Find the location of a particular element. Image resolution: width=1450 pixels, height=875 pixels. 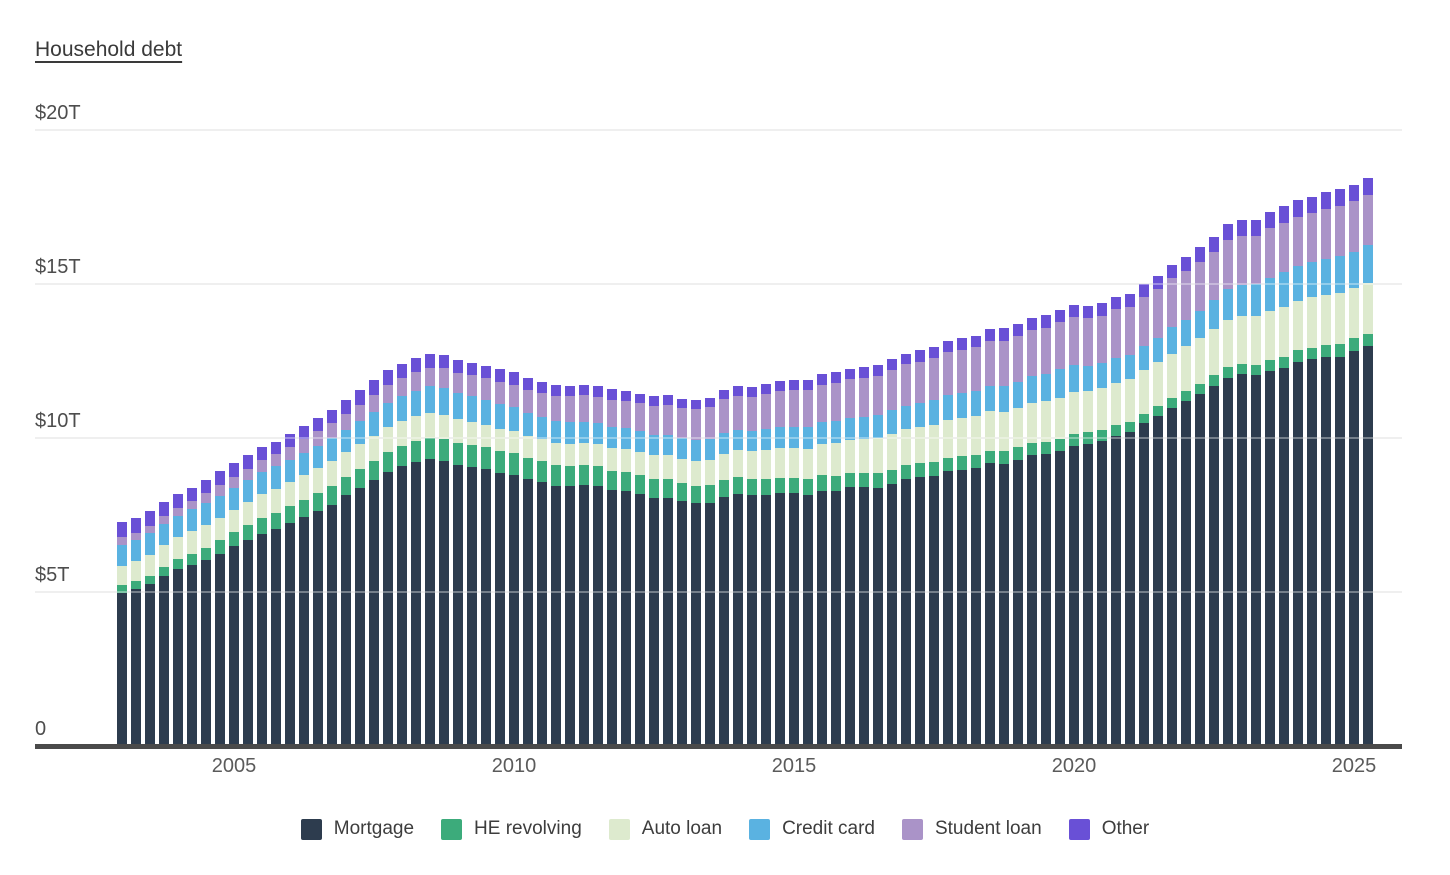

bar-2004-q3 is located at coordinates (206, 612).